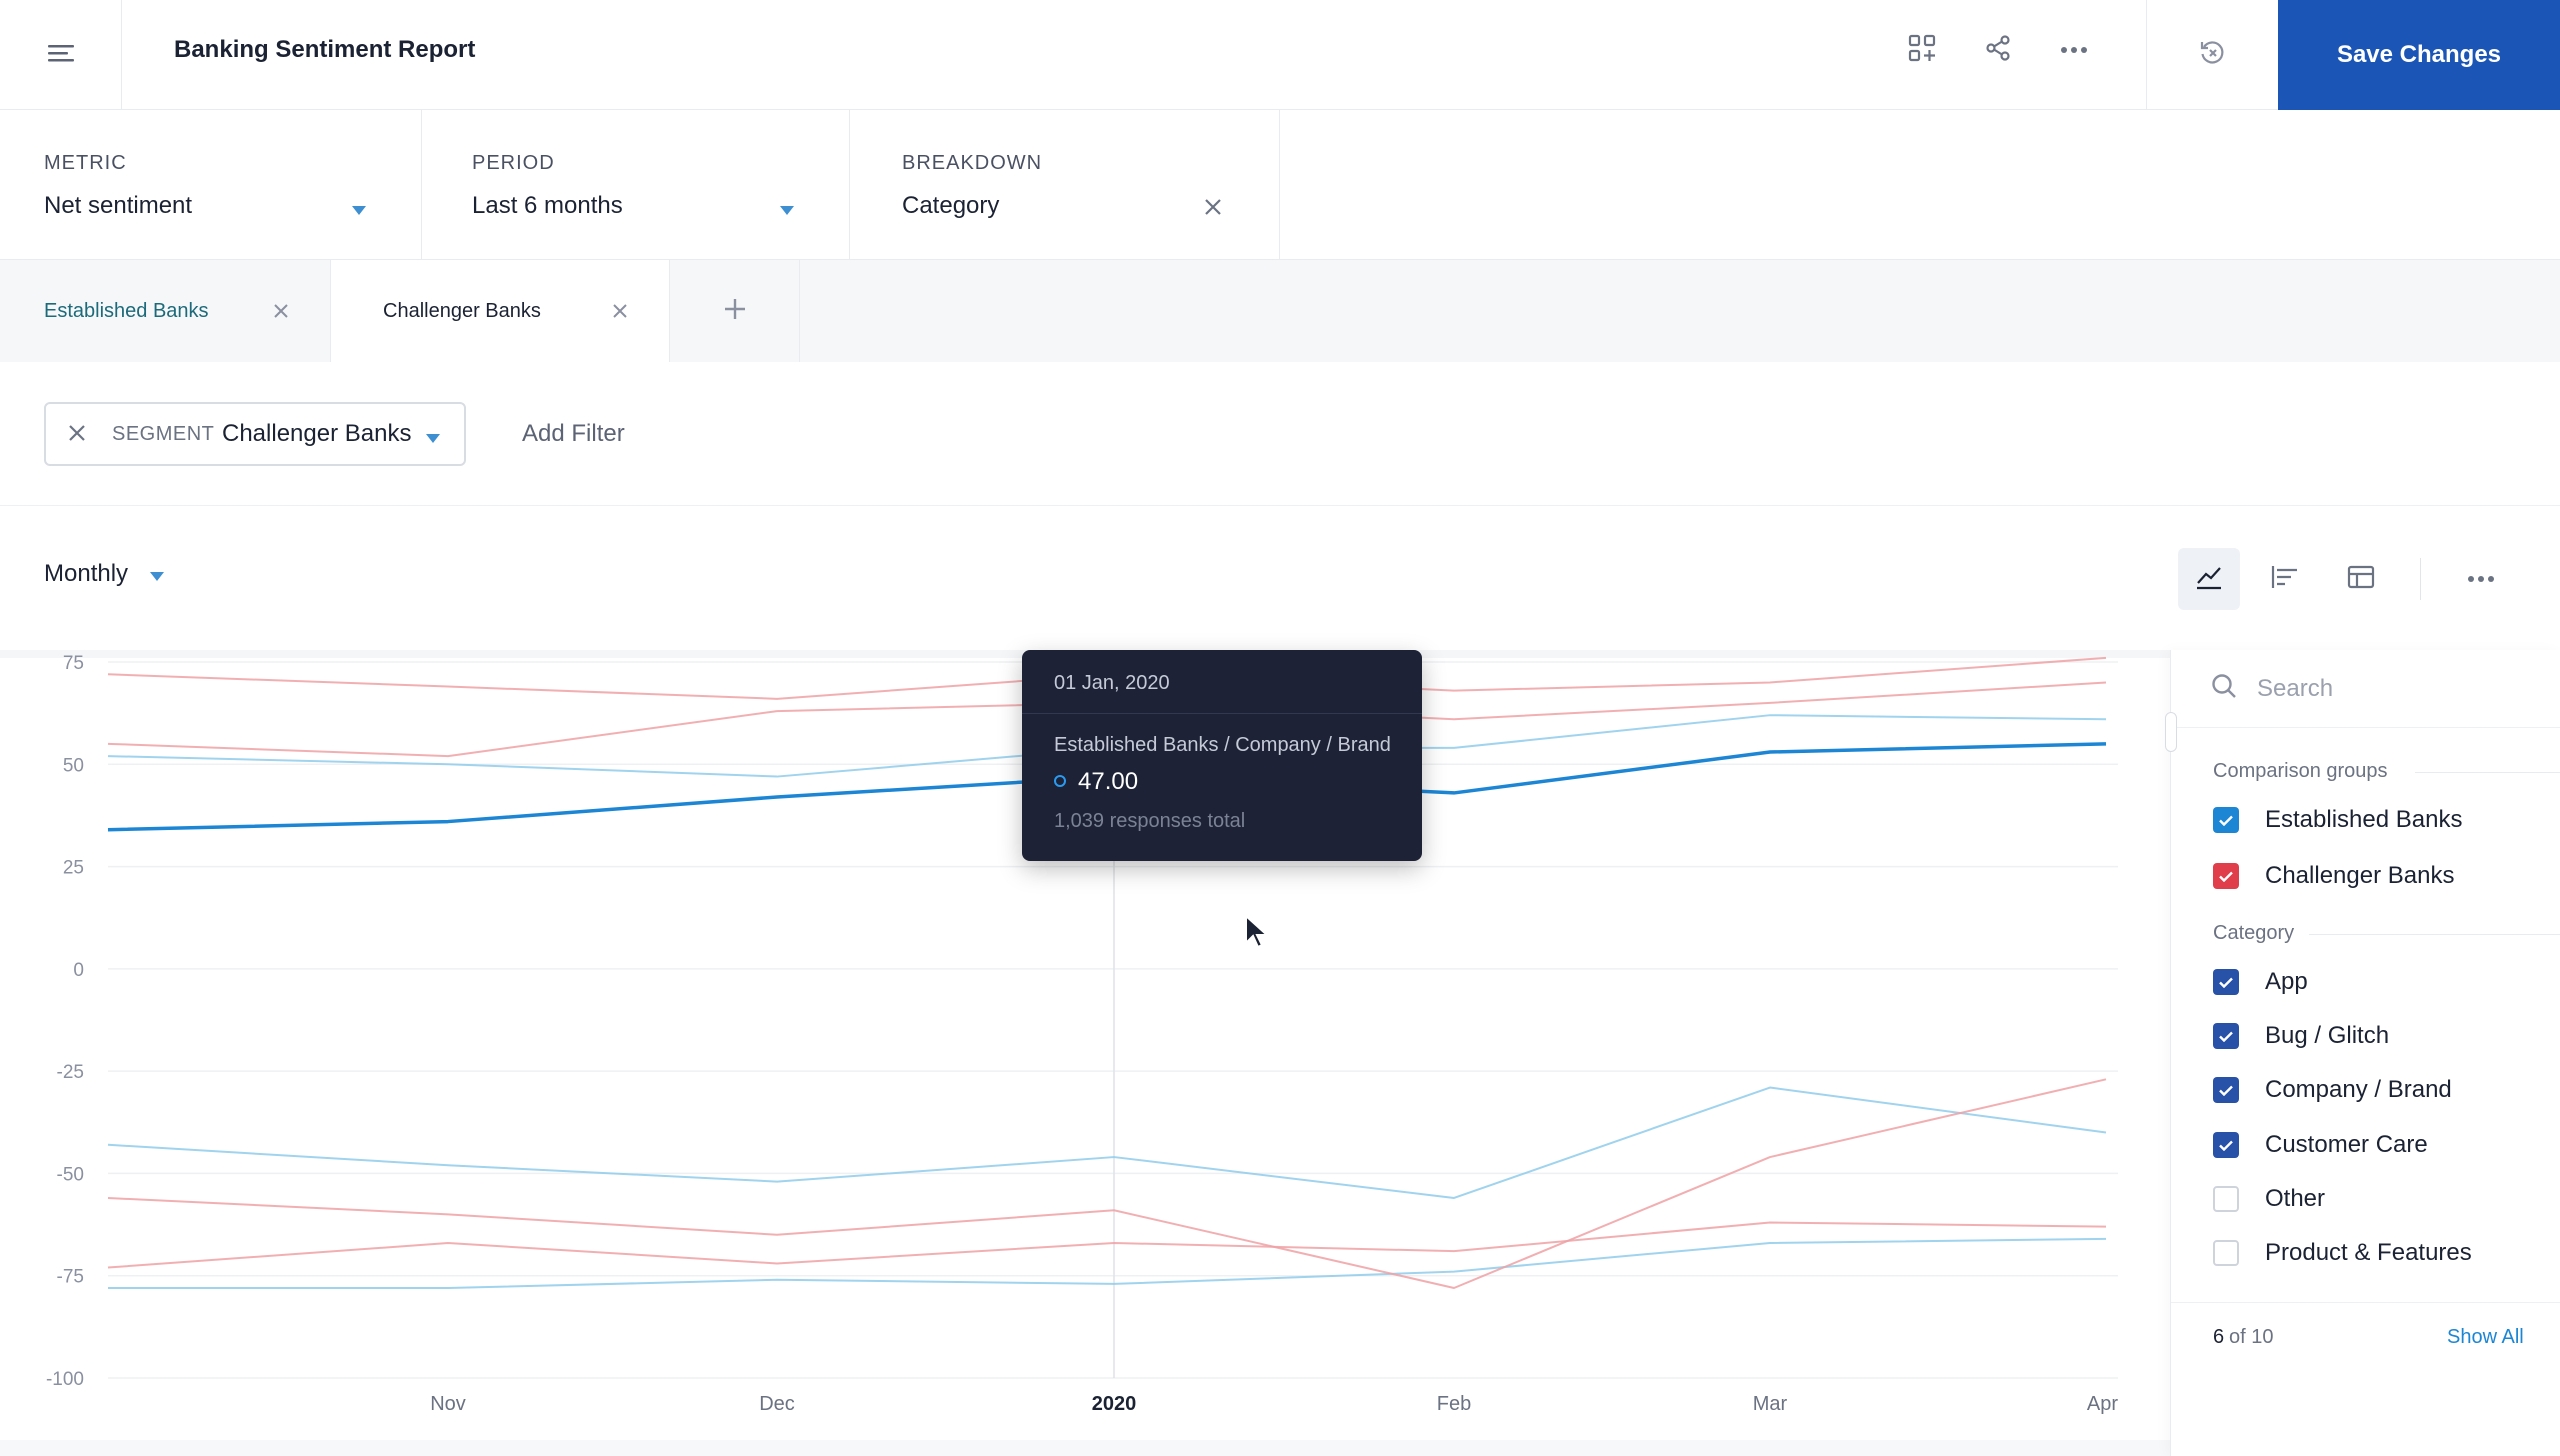 The image size is (2560, 1456). I want to click on x-tick-label: Nov, so click(448, 1404).